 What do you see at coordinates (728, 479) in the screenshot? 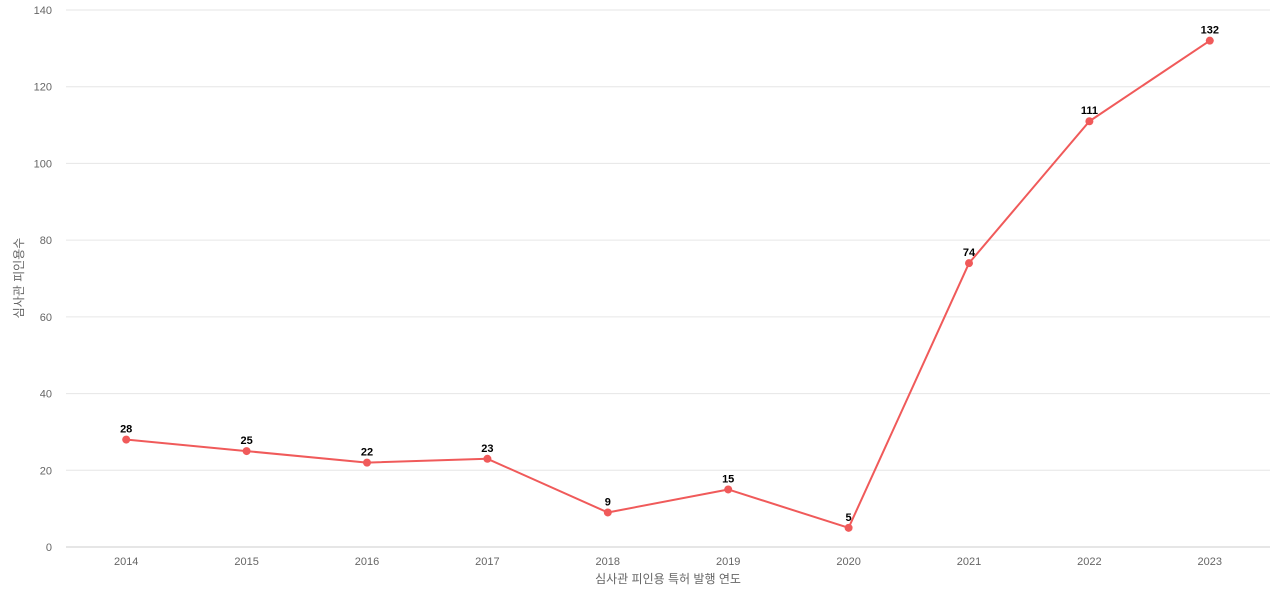
I see `data-label-2019: 15` at bounding box center [728, 479].